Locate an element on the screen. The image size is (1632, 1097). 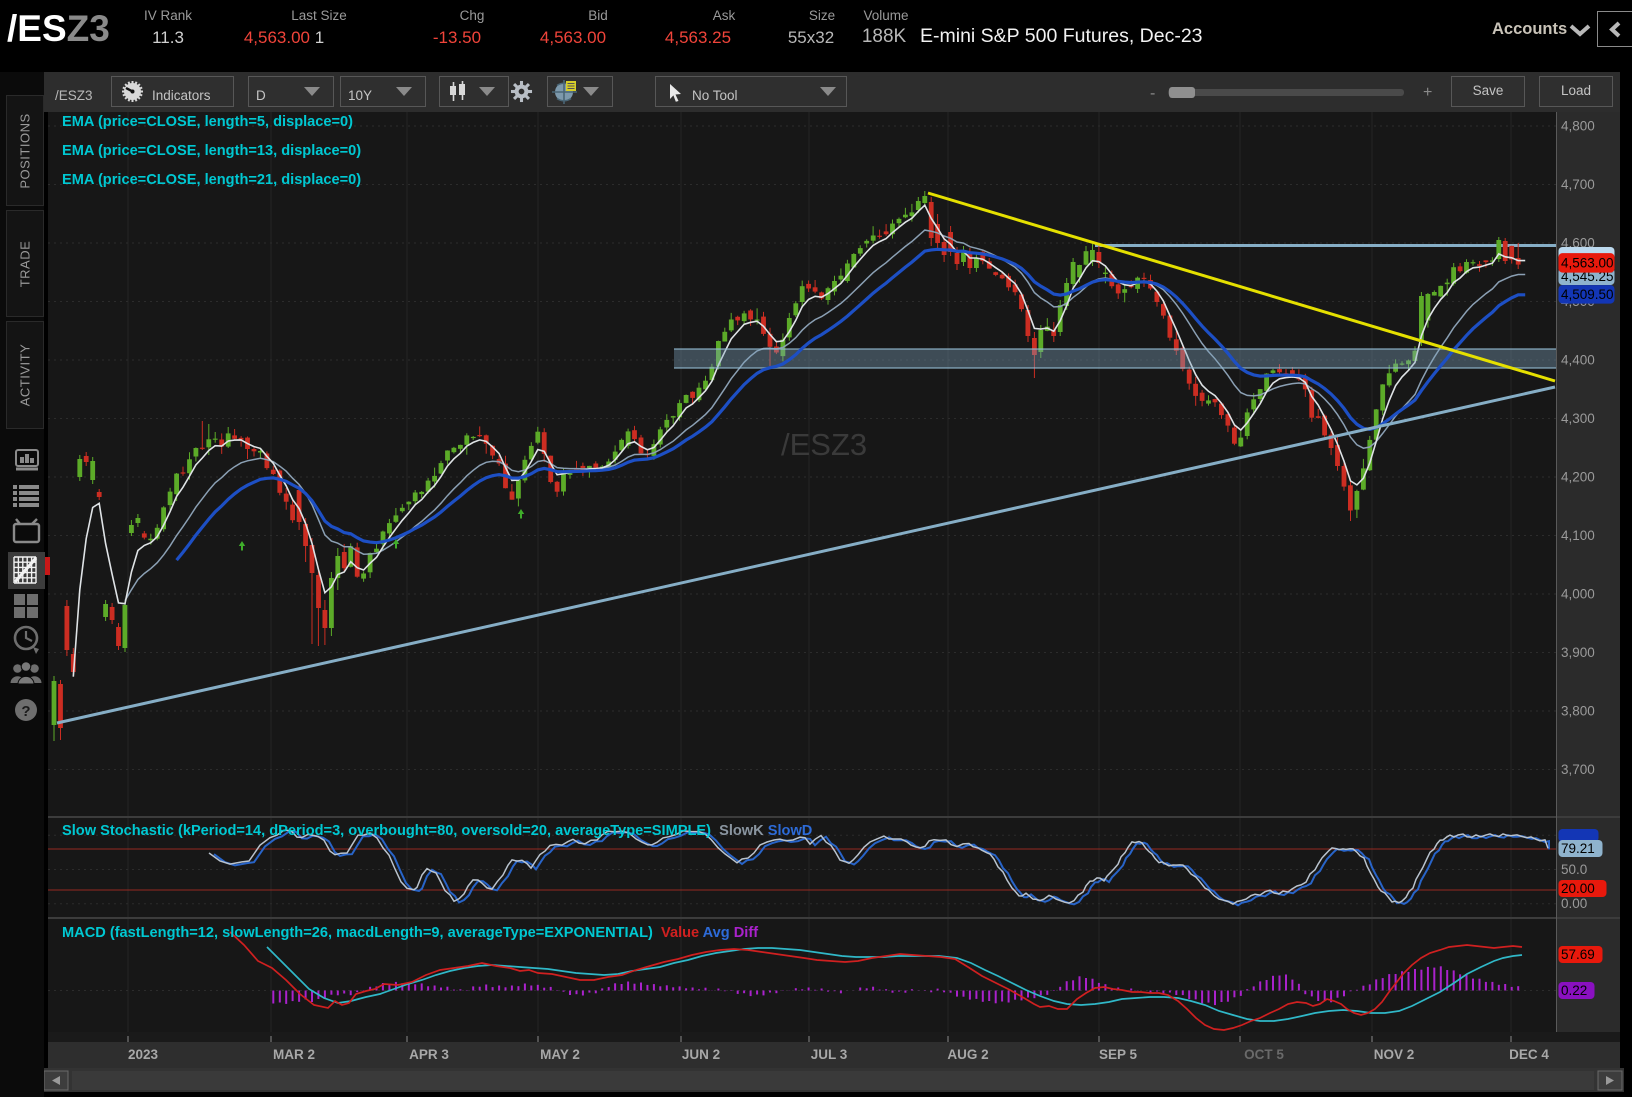
svg-text: 3,900 is located at coordinates (1578, 652).